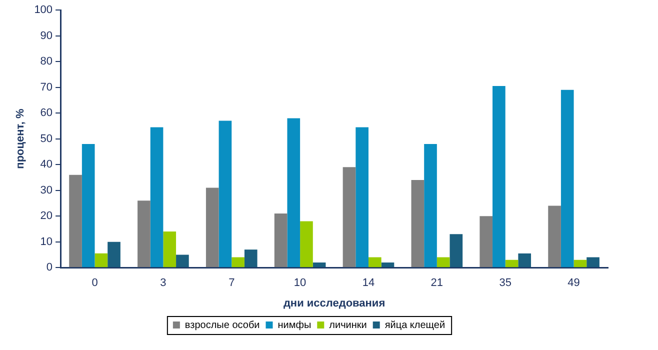 The width and height of the screenshot is (658, 350). What do you see at coordinates (46, 87) in the screenshot?
I see `y-tick-label: 70` at bounding box center [46, 87].